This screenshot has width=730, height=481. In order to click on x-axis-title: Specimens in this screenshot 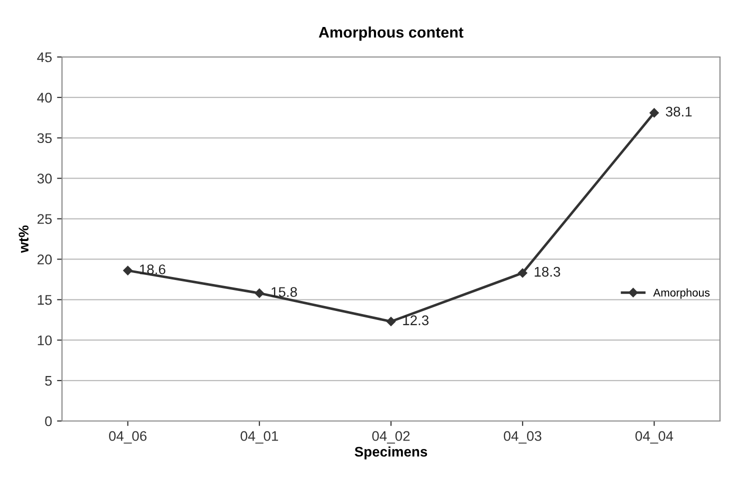, I will do `click(391, 453)`.